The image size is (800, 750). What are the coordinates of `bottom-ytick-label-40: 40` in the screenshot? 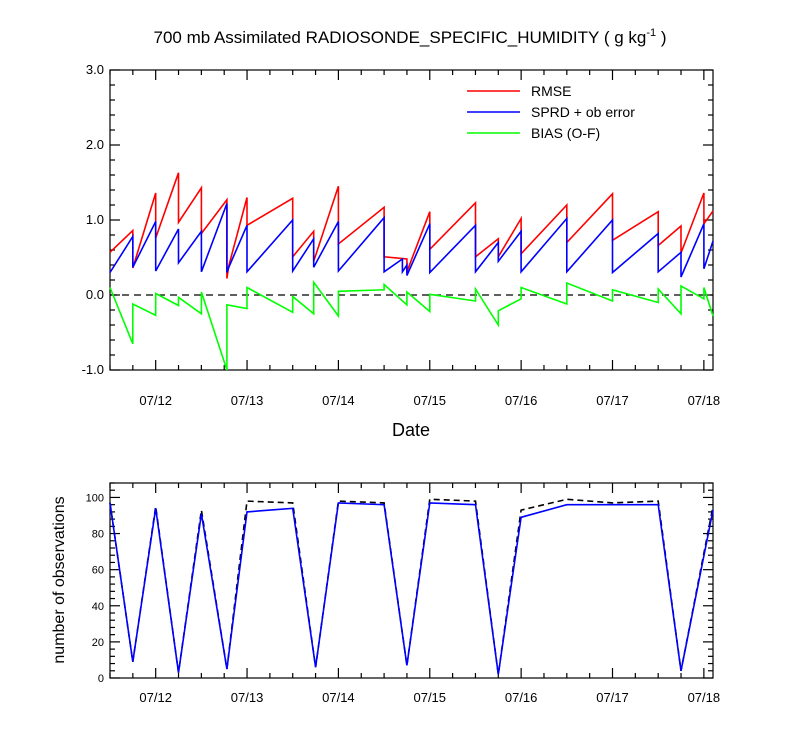 It's located at (98, 607).